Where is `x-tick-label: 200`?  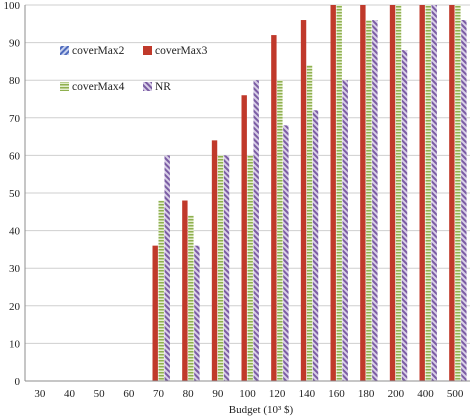
x-tick-label: 200 is located at coordinates (396, 394).